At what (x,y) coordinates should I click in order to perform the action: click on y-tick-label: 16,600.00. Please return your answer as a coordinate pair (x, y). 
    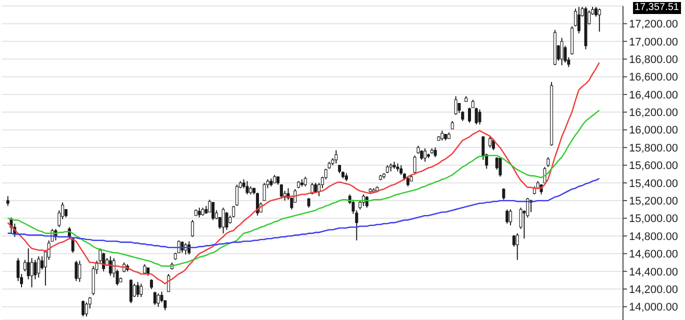
    Looking at the image, I should click on (653, 78).